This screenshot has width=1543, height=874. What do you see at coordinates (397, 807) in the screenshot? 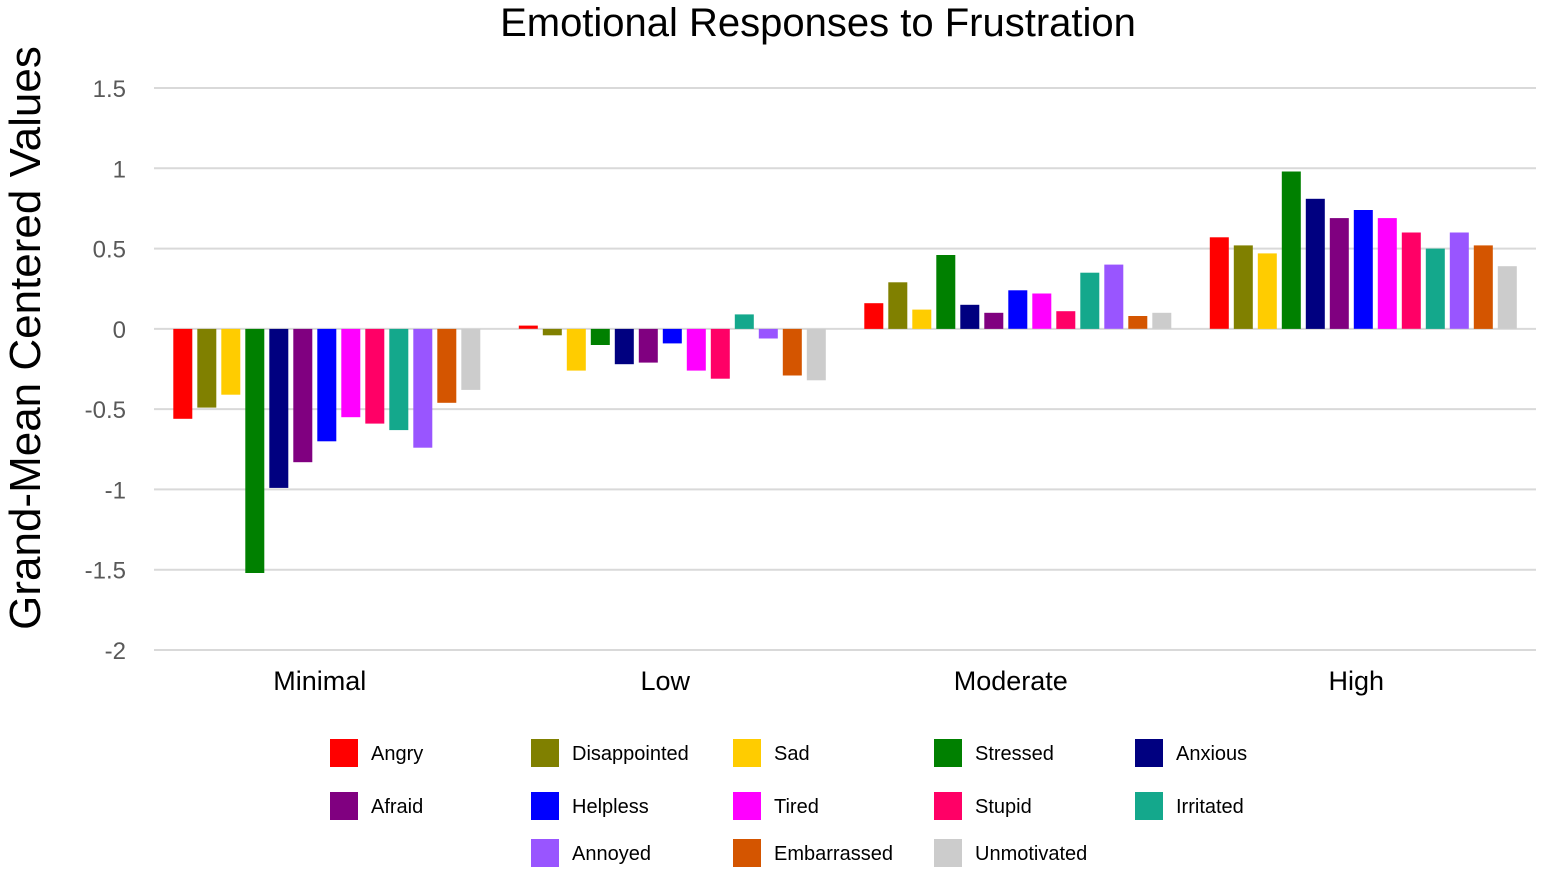
I see `legend-label-afraid: Afraid` at bounding box center [397, 807].